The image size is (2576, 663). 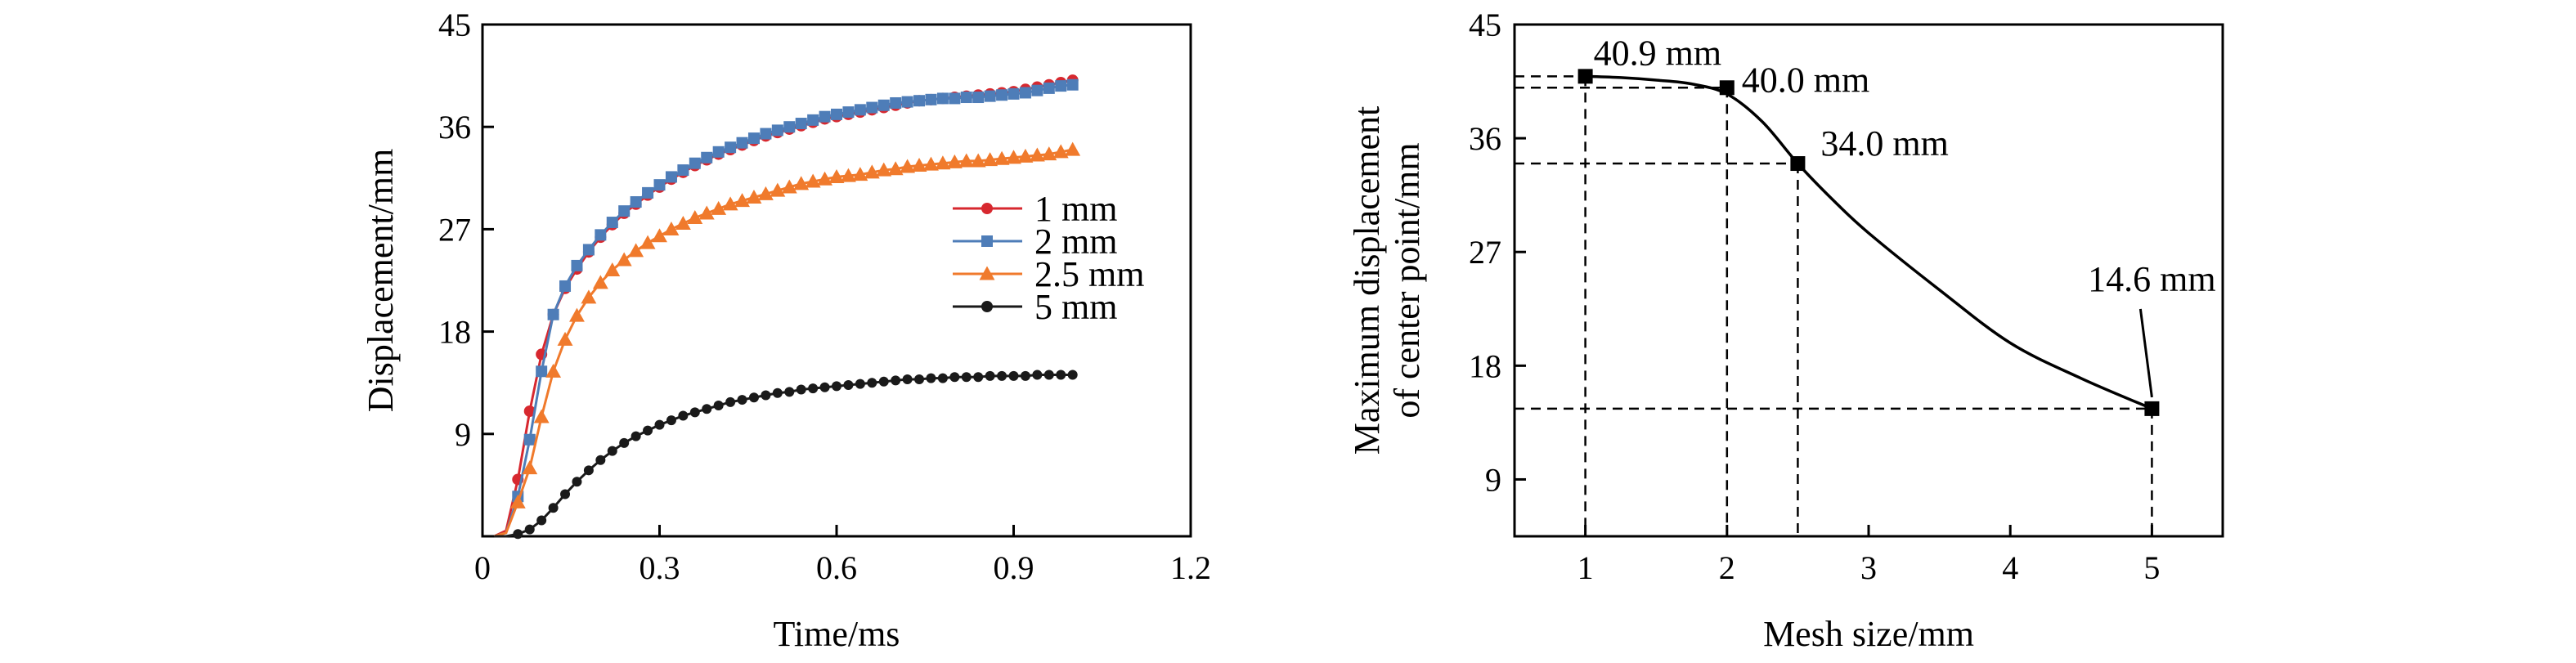 I want to click on x-tick-label: 1.2, so click(x=1190, y=568).